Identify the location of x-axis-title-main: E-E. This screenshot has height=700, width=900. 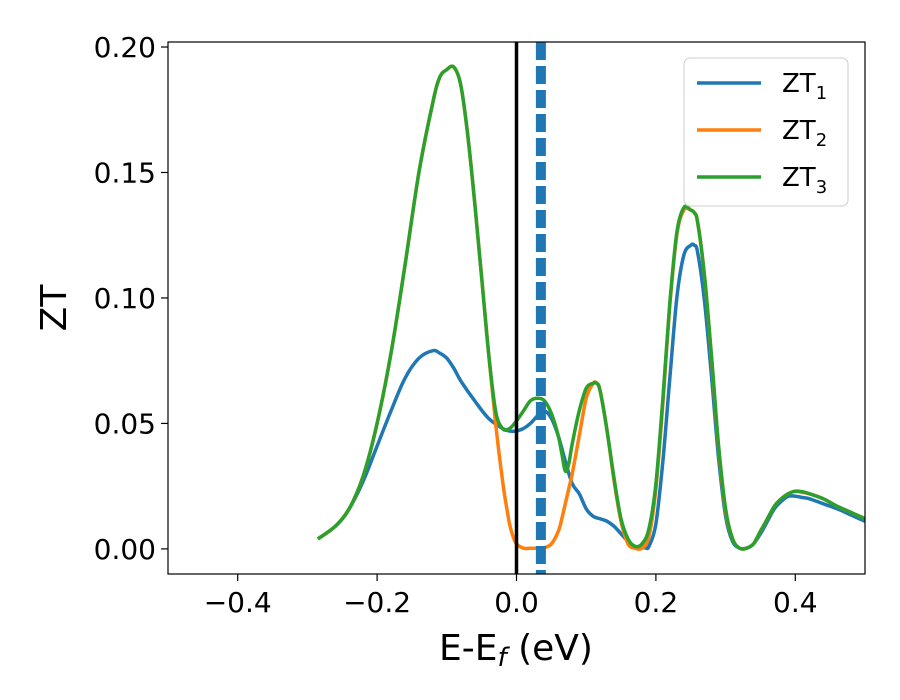
(468, 648).